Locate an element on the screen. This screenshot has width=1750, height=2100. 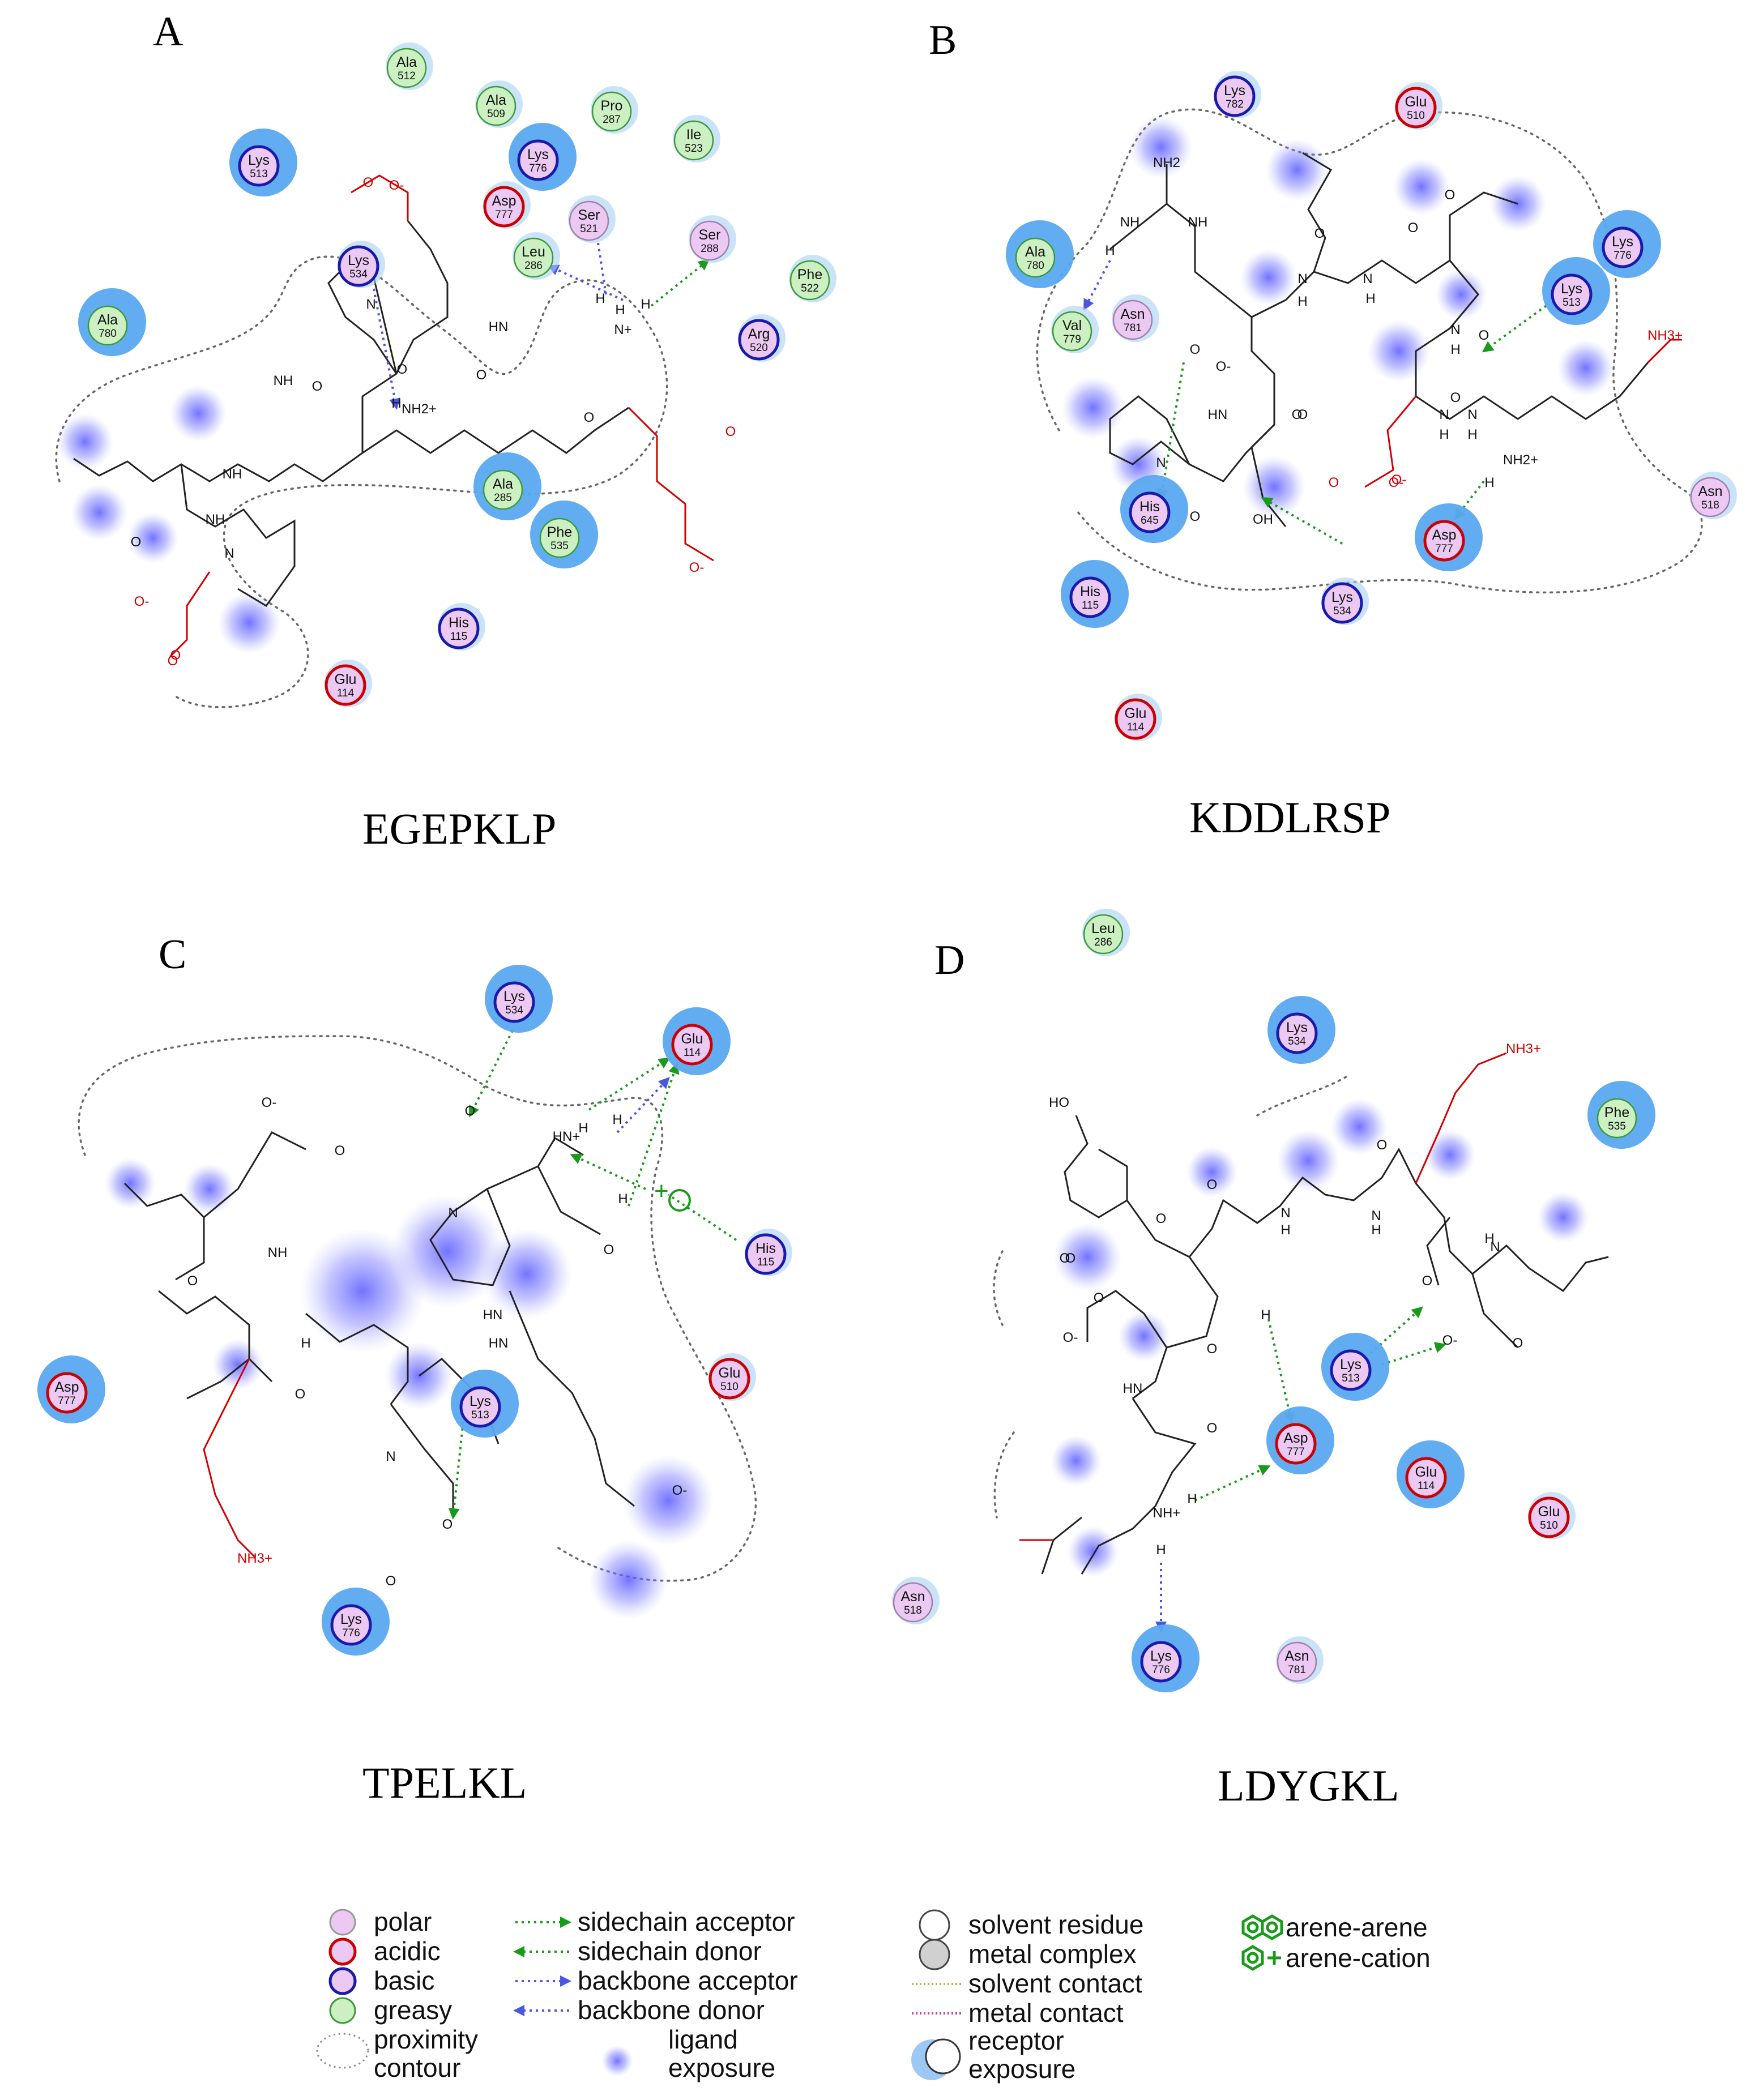
residue-number: 779 is located at coordinates (1072, 339).